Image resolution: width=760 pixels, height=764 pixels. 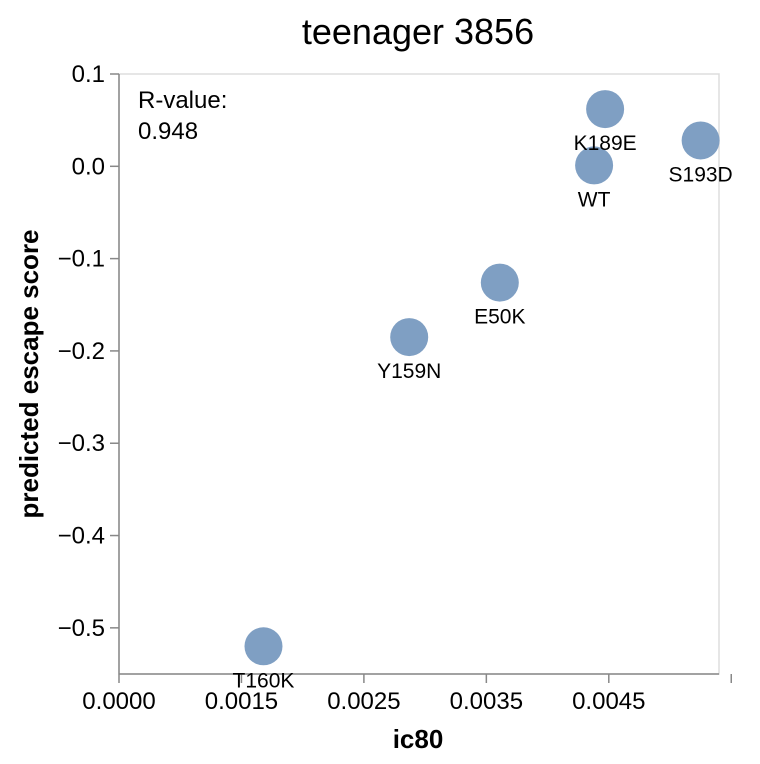 I want to click on x-tick-label: 0.0015, so click(x=241, y=701).